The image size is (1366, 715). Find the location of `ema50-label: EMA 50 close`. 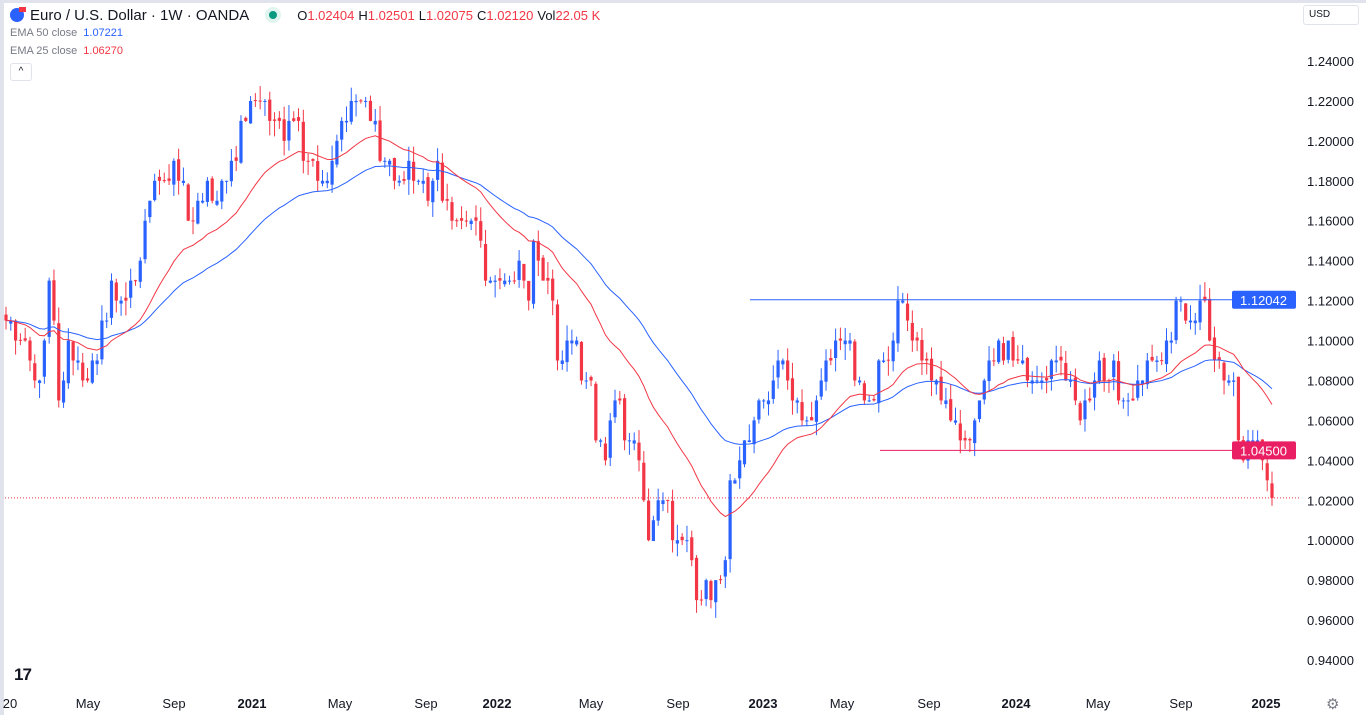

ema50-label: EMA 50 close is located at coordinates (44, 33).